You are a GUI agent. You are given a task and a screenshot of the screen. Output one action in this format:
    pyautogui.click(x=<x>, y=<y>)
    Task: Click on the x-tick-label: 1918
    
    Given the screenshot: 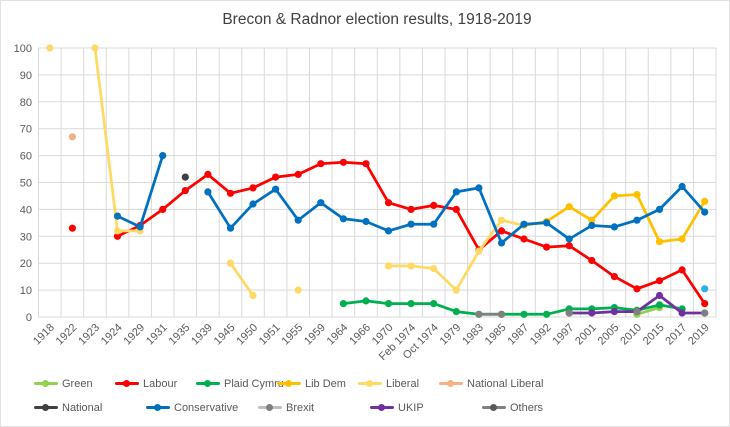 What is the action you would take?
    pyautogui.click(x=44, y=335)
    